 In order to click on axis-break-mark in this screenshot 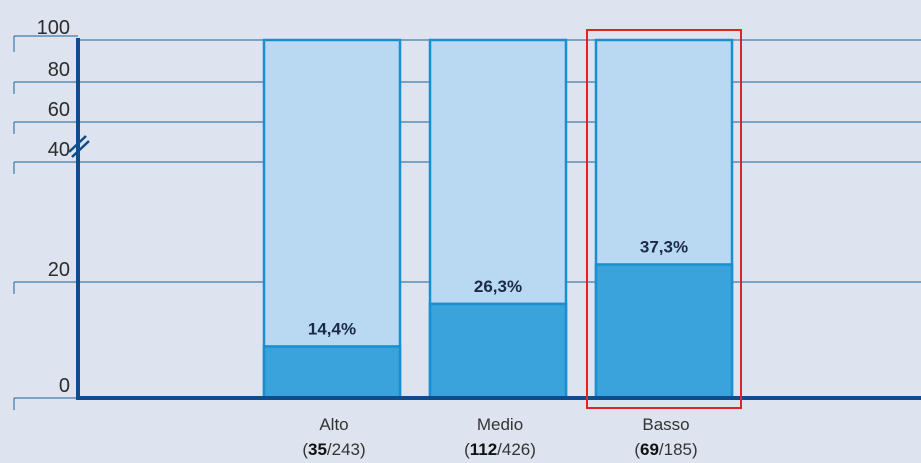, I will do `click(79, 146)`.